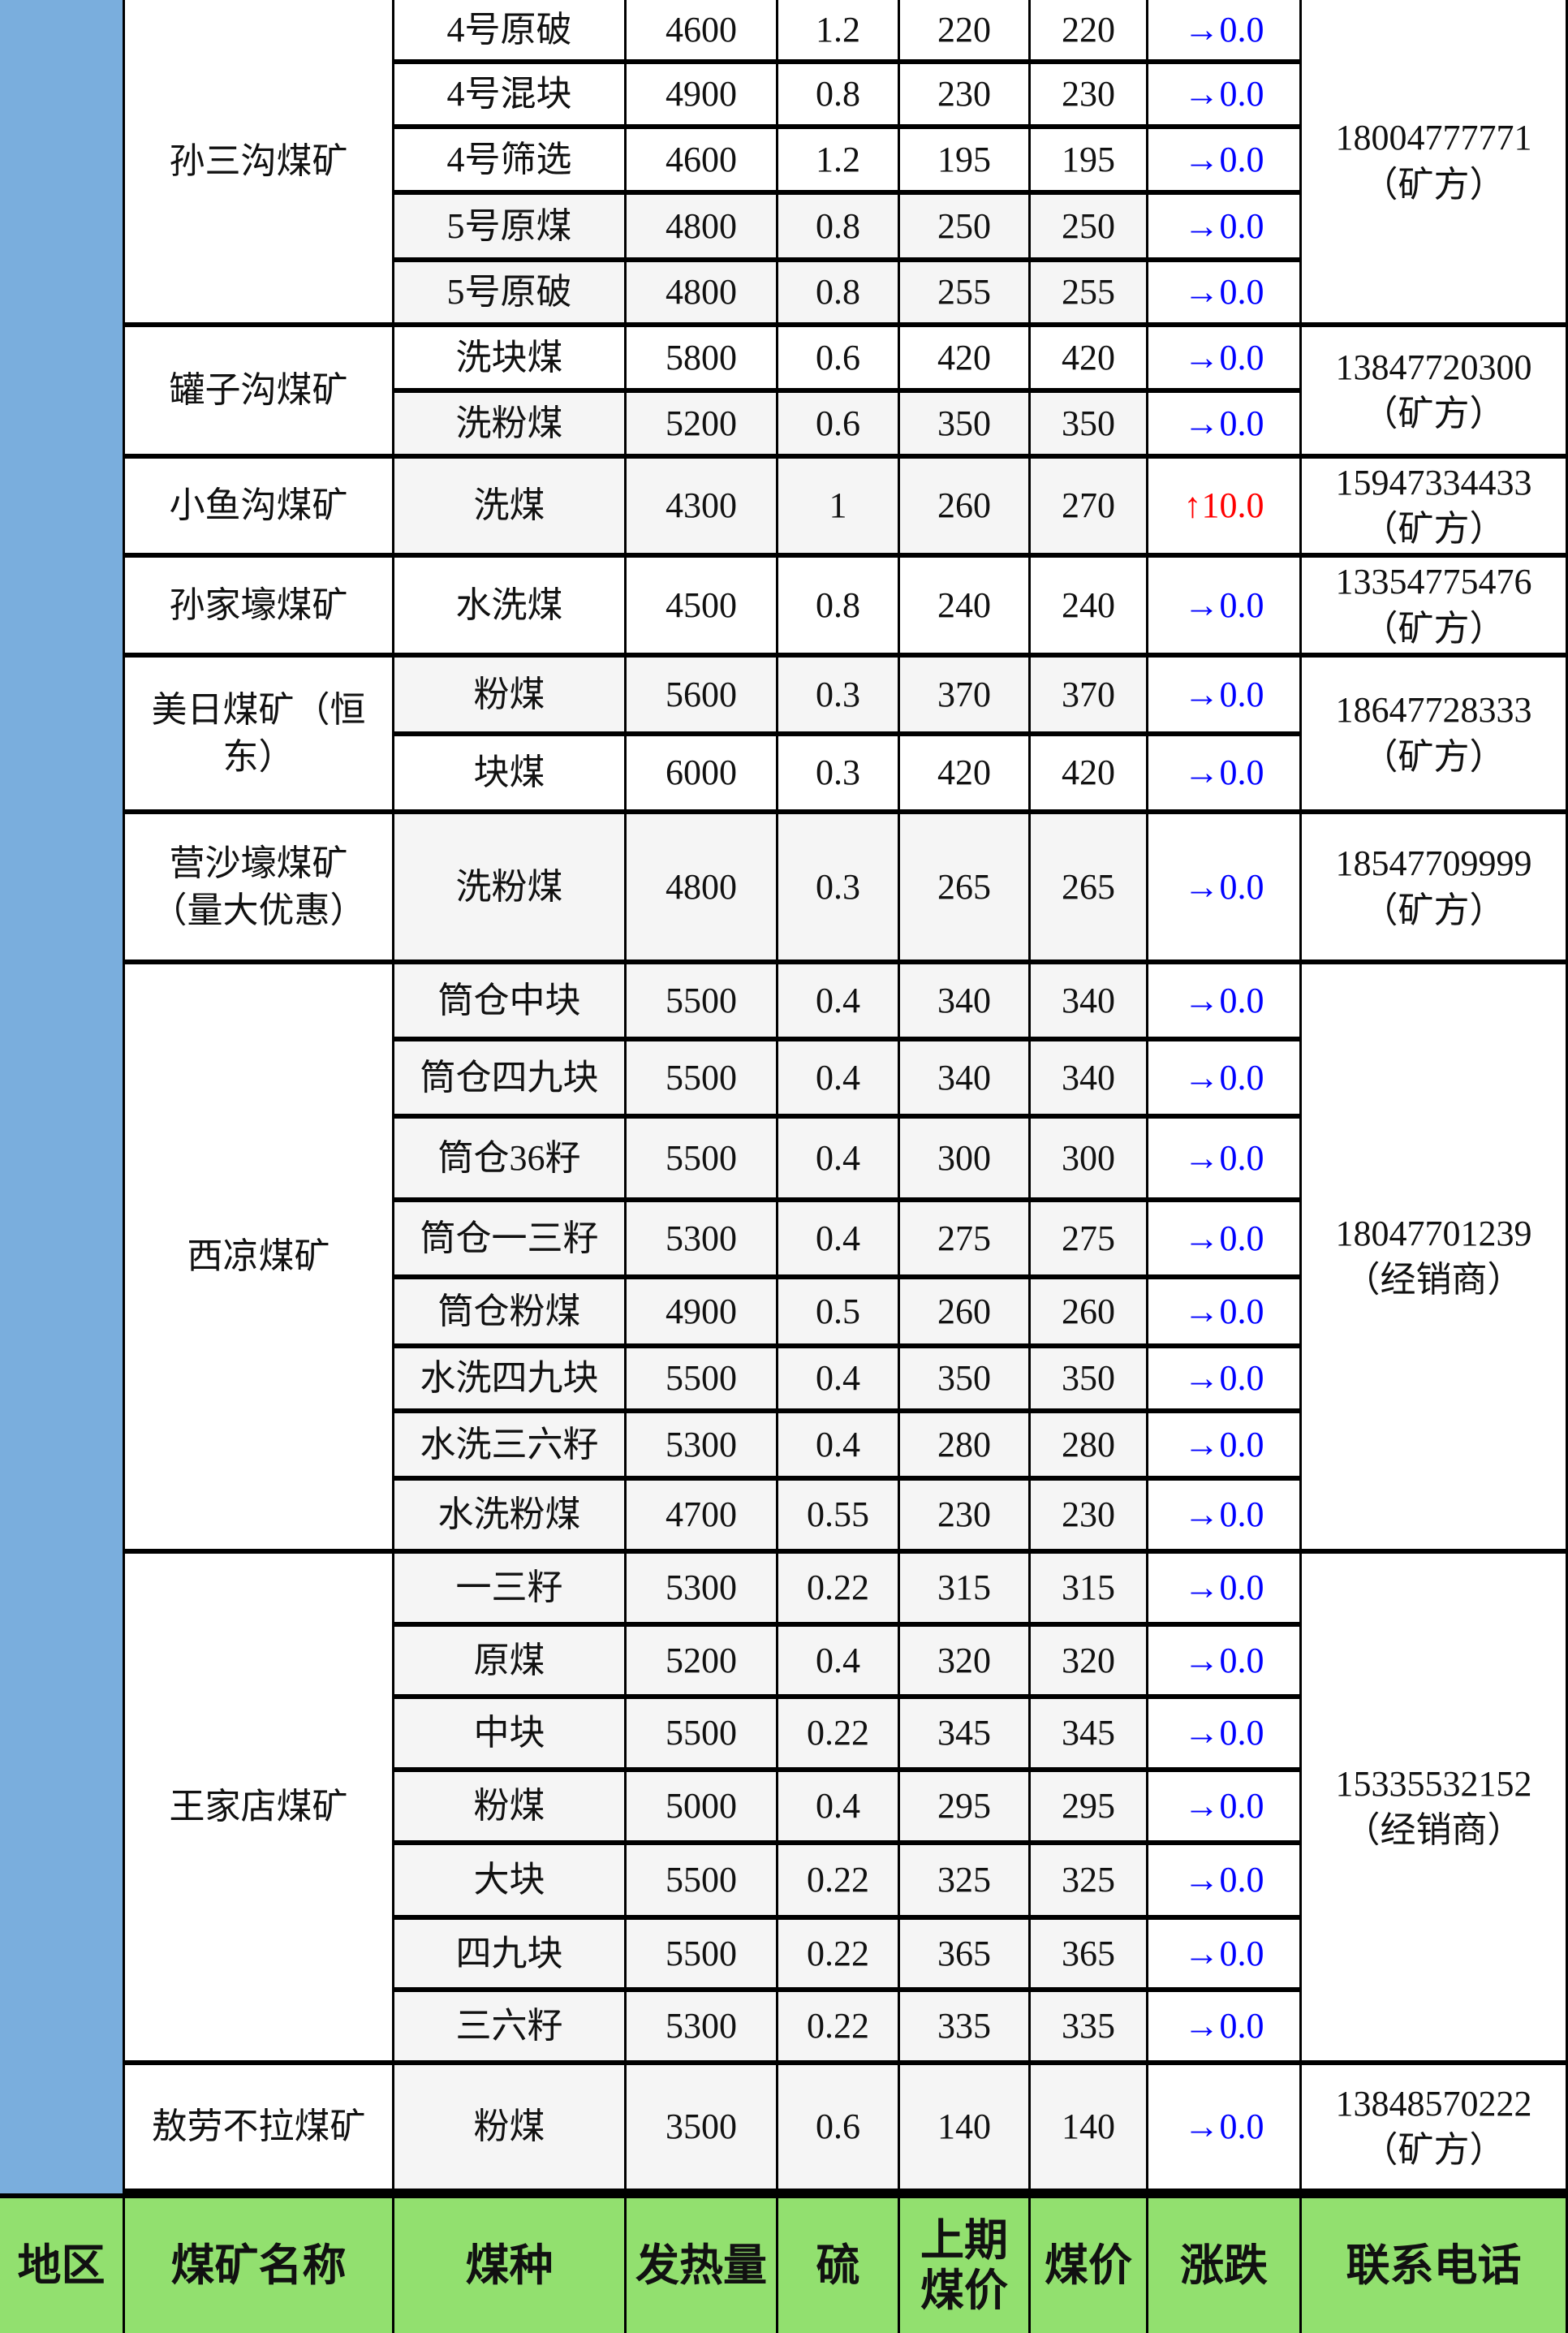 This screenshot has height=2333, width=1568. I want to click on header-coal-type-label: 煤种, so click(510, 2265).